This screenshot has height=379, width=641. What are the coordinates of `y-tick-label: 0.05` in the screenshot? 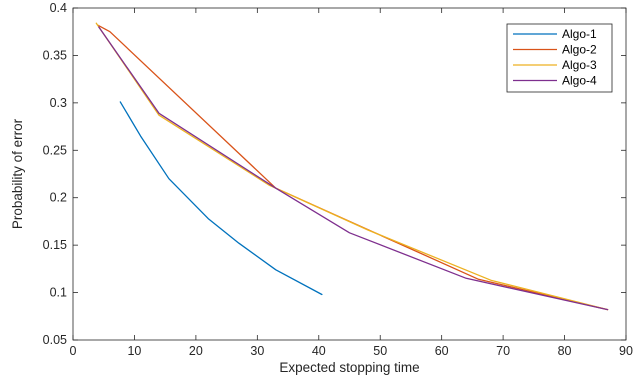 It's located at (55, 340).